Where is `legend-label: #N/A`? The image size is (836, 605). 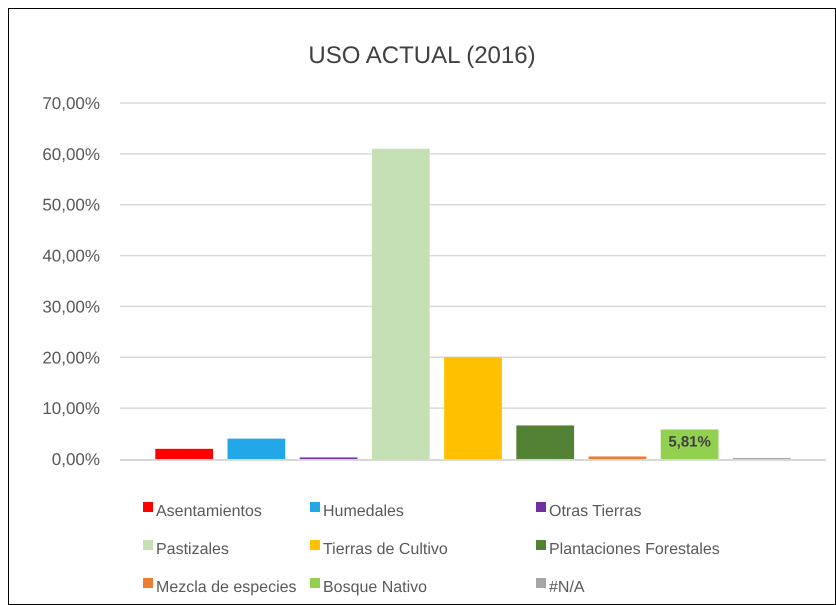
legend-label: #N/A is located at coordinates (567, 587).